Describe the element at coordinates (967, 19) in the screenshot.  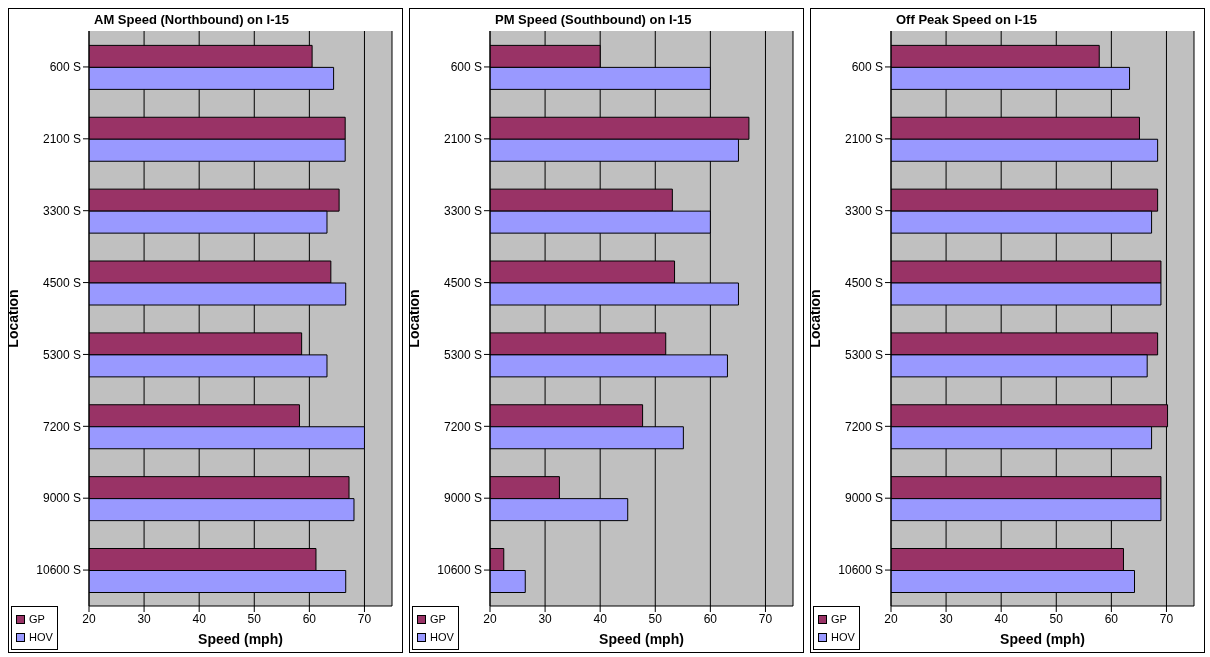
I see `chart-title: Off Peak Speed on I-15` at that location.